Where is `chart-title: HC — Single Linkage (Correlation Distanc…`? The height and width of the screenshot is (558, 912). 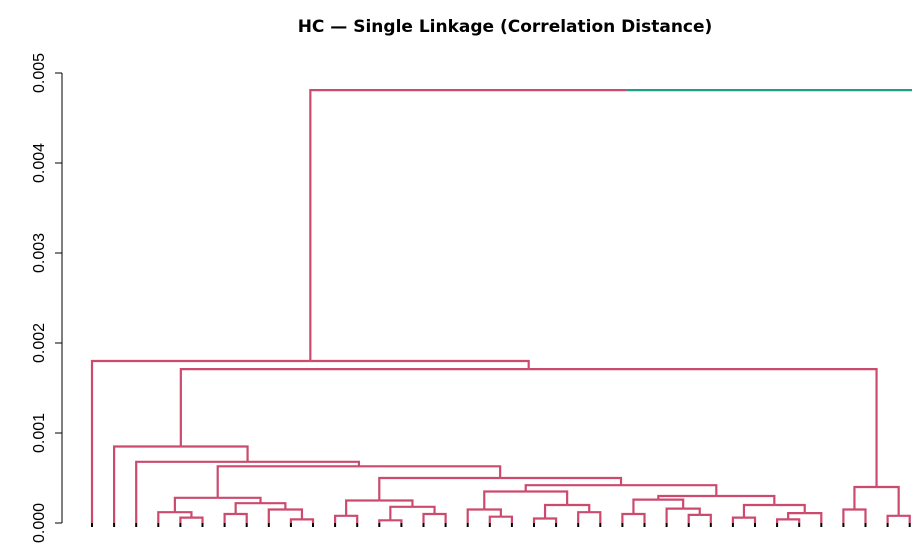
chart-title: HC — Single Linkage (Correlation Distanc… is located at coordinates (505, 27).